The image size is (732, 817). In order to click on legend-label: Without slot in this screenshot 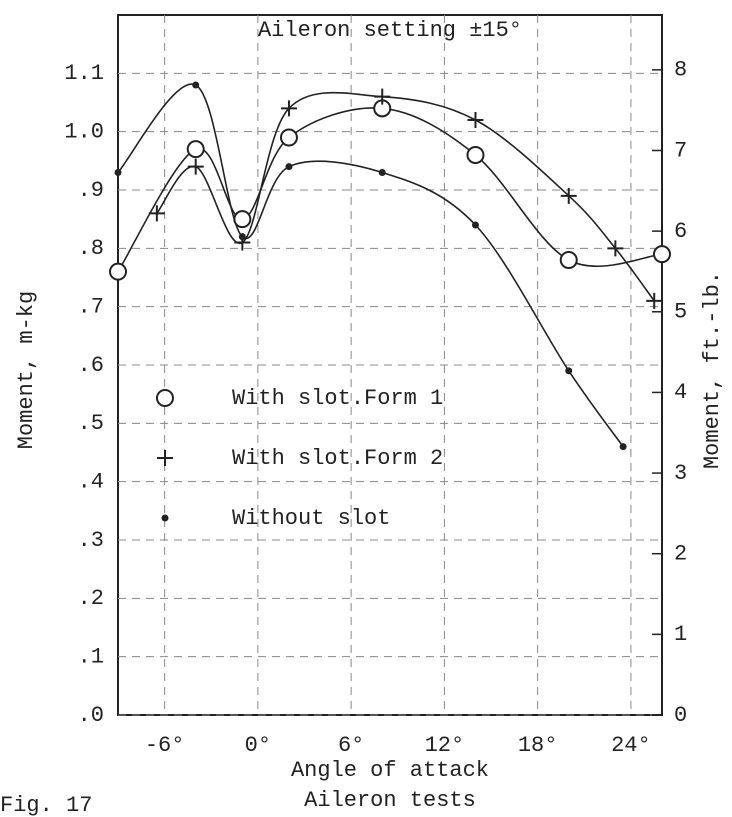, I will do `click(311, 518)`.